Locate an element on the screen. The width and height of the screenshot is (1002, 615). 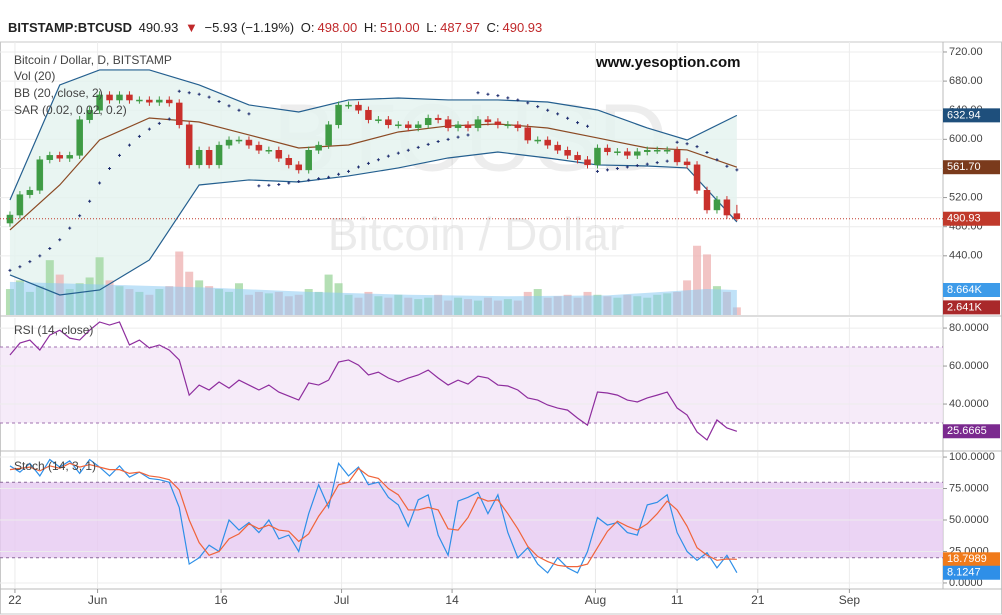
pane-title: RSI (14, close) is located at coordinates (53, 330).